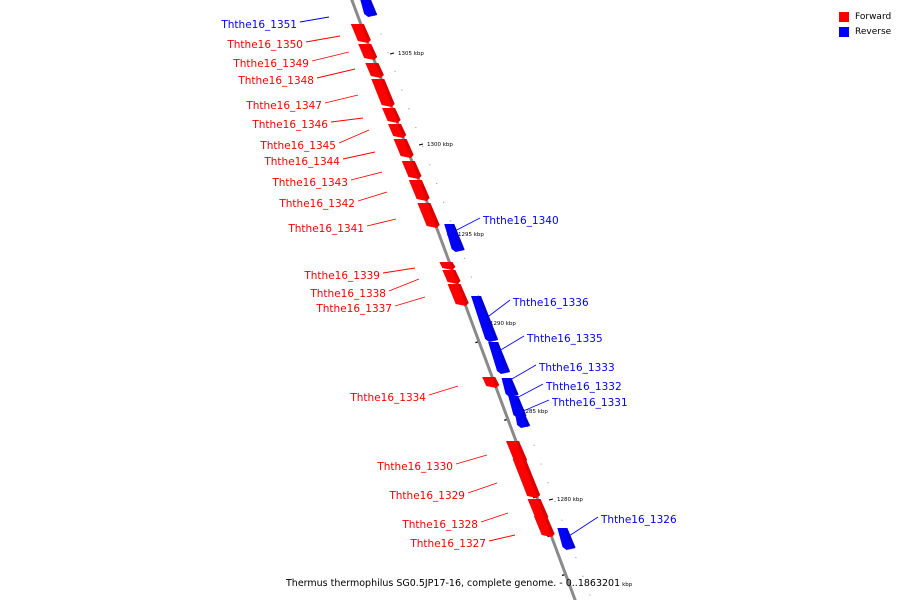  I want to click on scale-label: 1290 kbp, so click(503, 324).